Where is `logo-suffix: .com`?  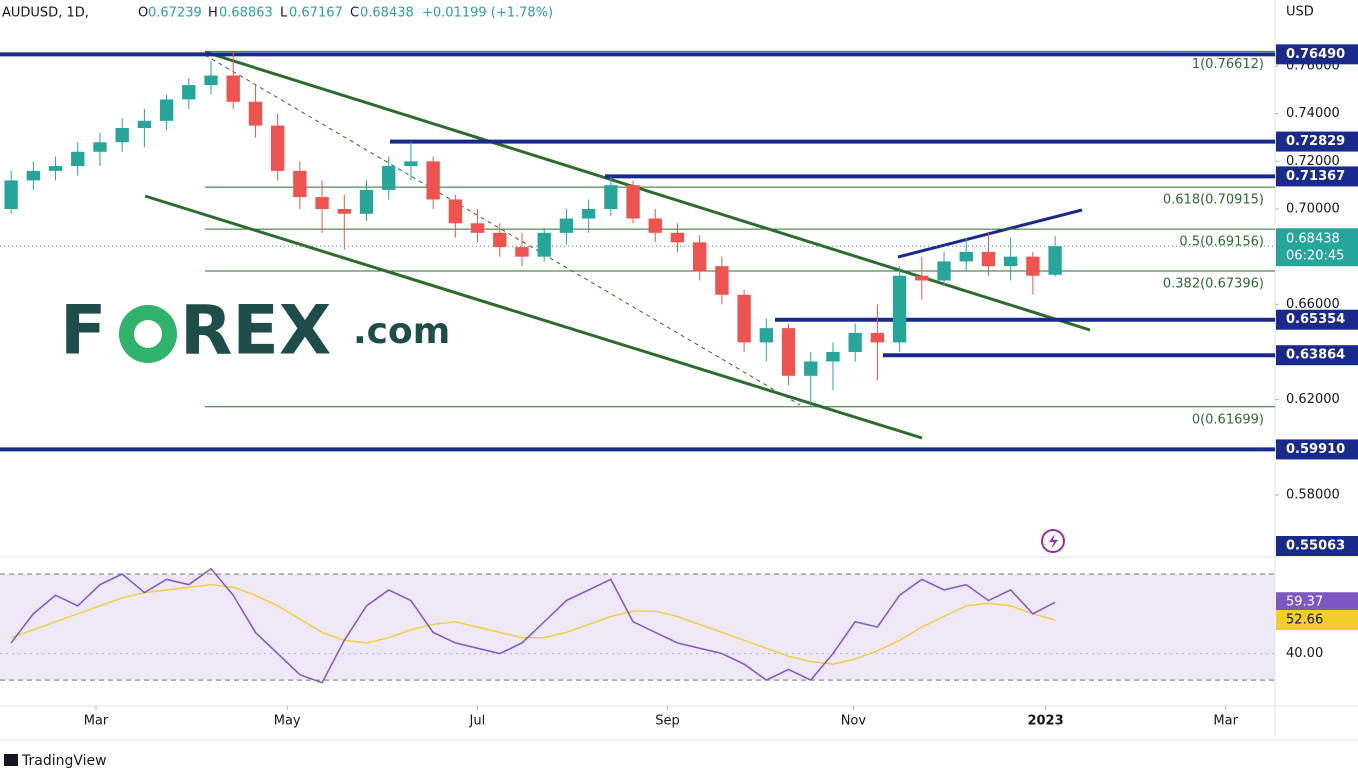 logo-suffix: .com is located at coordinates (401, 331).